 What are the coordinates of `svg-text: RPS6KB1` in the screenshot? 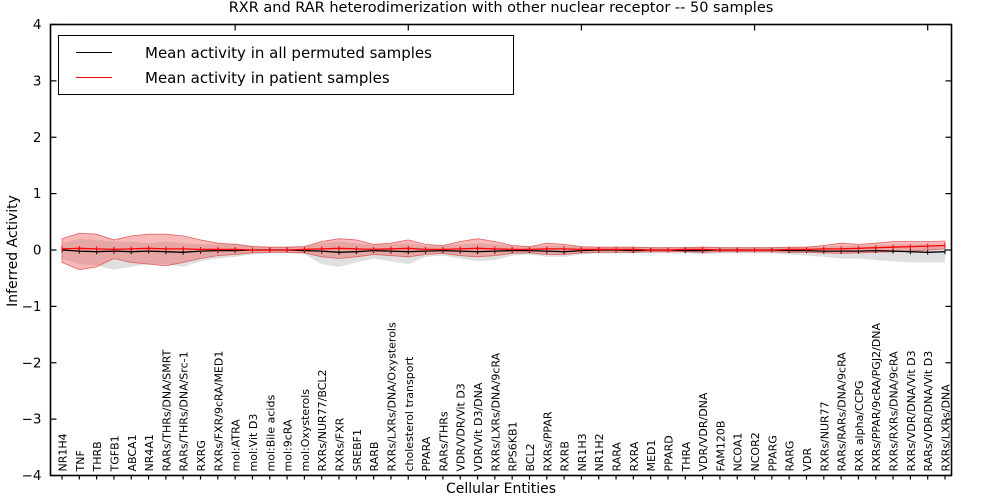 It's located at (513, 446).